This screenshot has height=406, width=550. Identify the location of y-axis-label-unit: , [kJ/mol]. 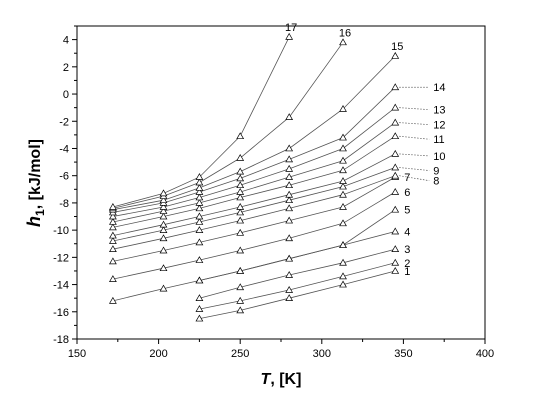
(35, 174).